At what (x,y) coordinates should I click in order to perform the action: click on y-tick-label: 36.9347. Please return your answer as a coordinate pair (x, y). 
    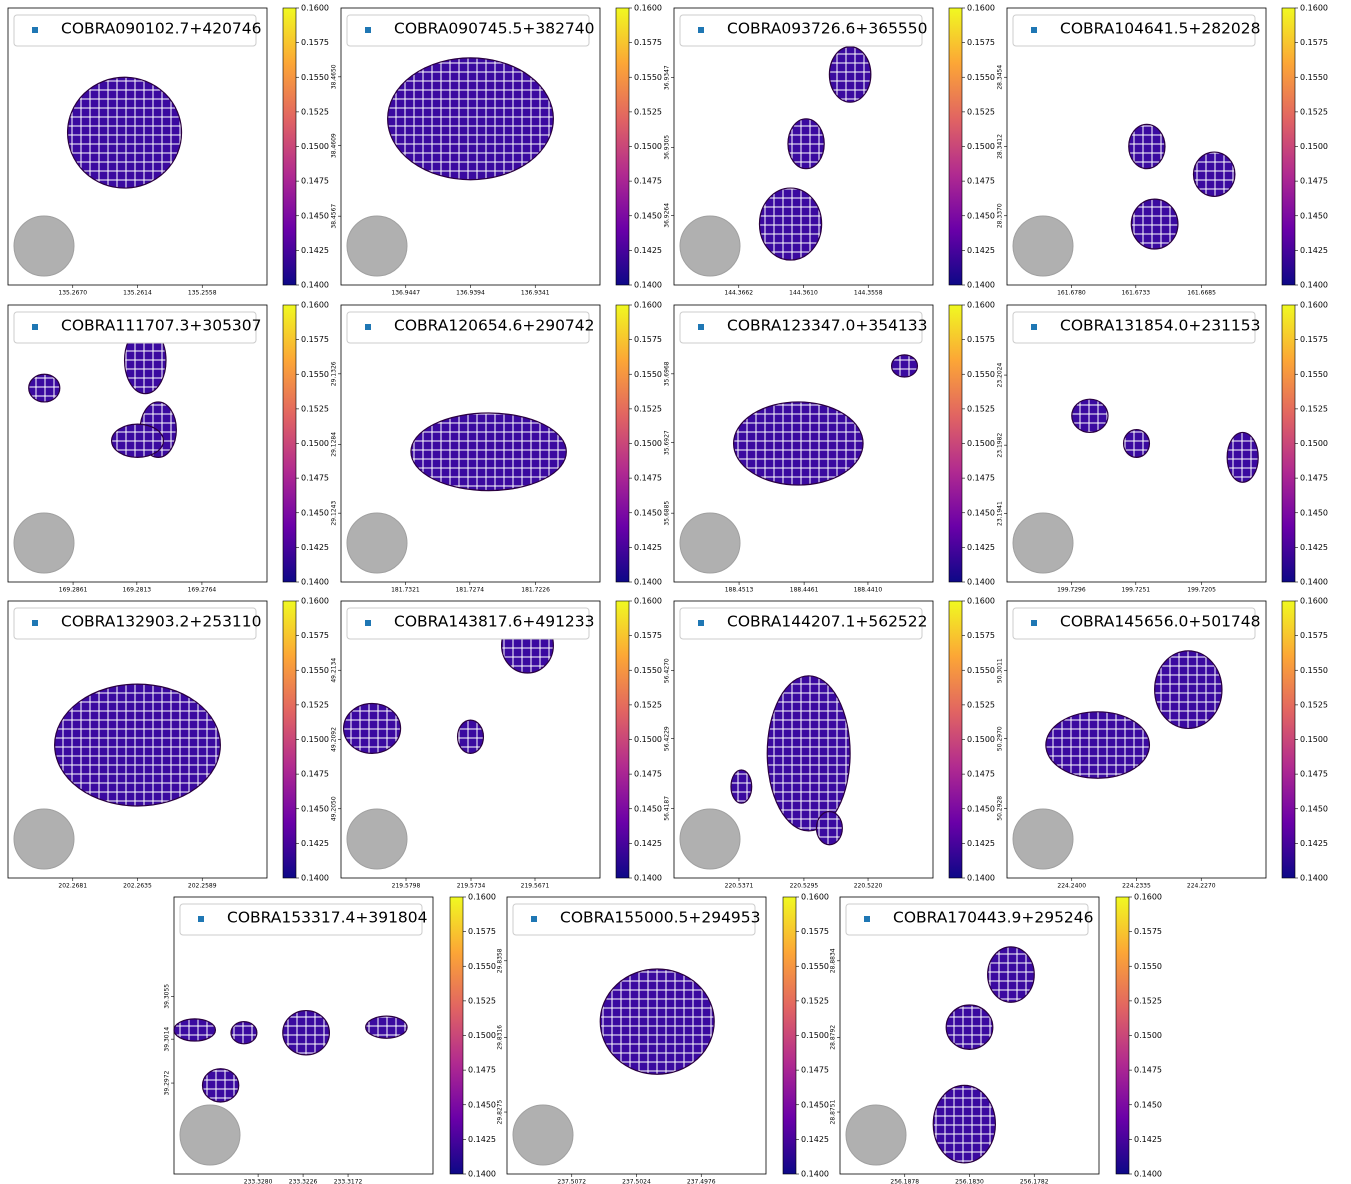
    Looking at the image, I should click on (667, 77).